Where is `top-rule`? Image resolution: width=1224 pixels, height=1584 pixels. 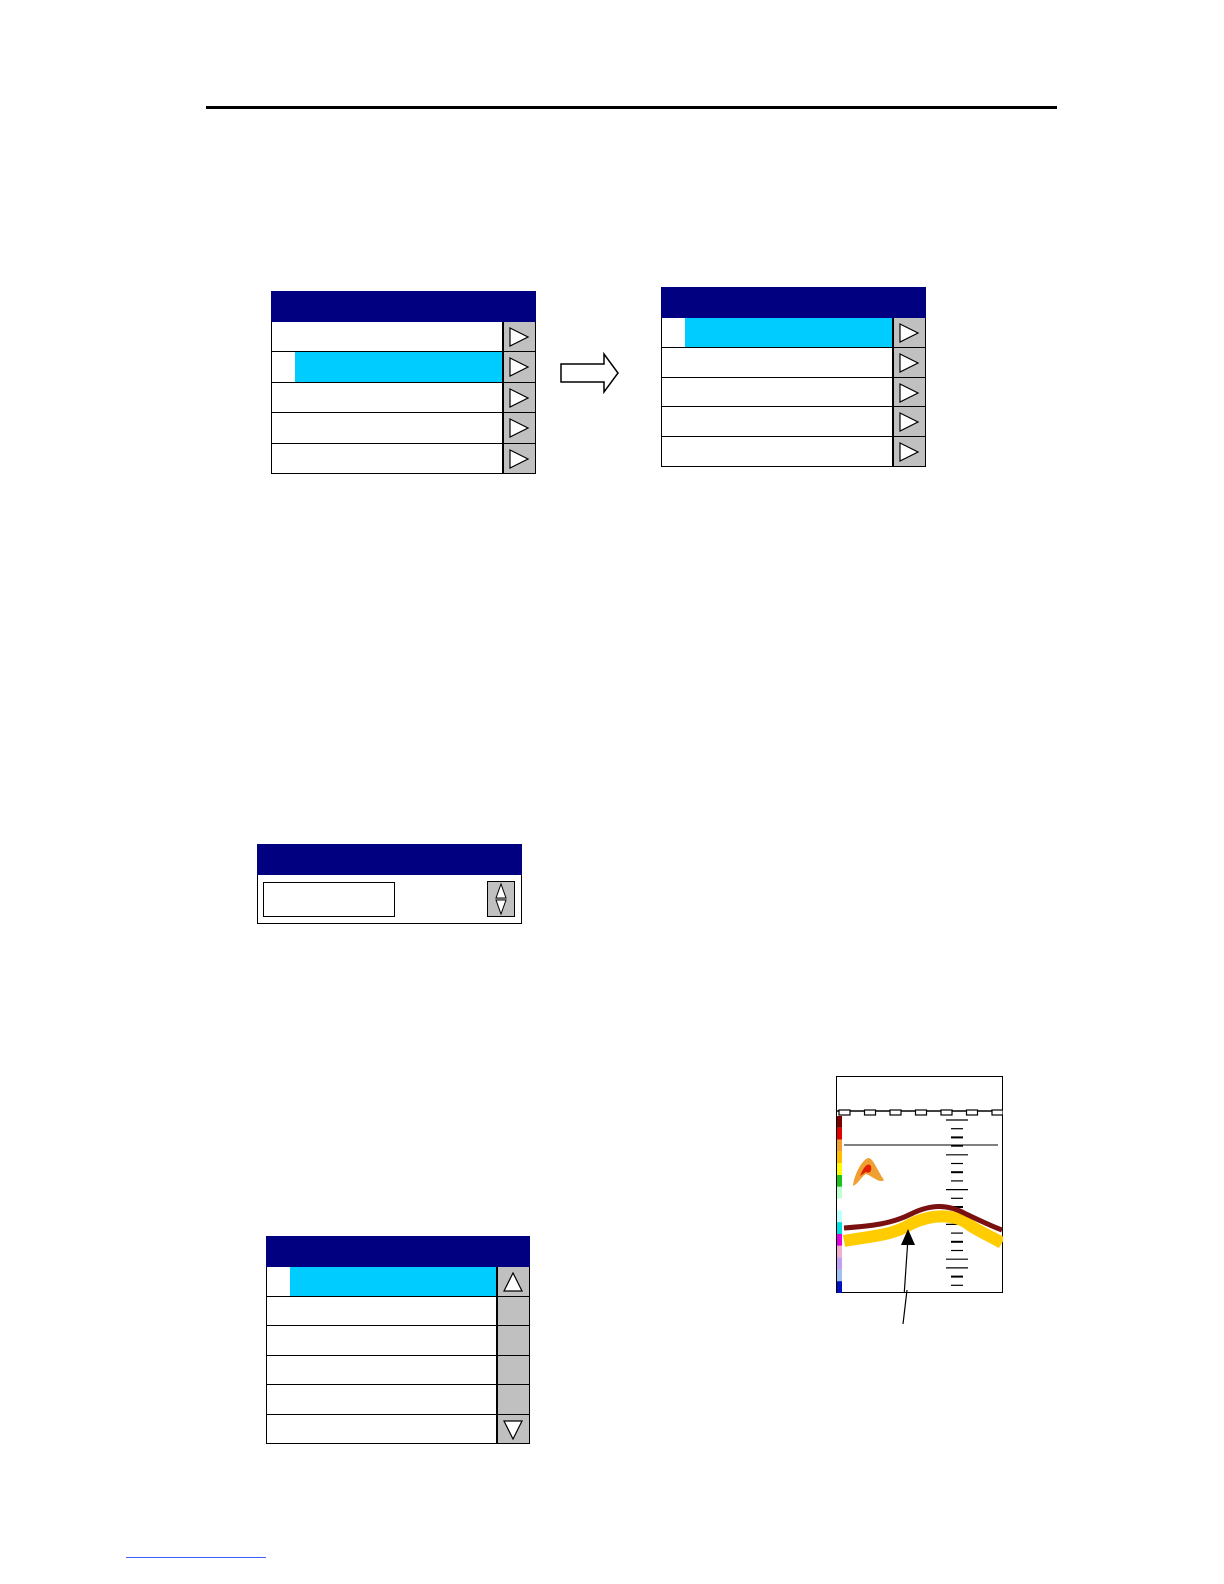
top-rule is located at coordinates (631, 107).